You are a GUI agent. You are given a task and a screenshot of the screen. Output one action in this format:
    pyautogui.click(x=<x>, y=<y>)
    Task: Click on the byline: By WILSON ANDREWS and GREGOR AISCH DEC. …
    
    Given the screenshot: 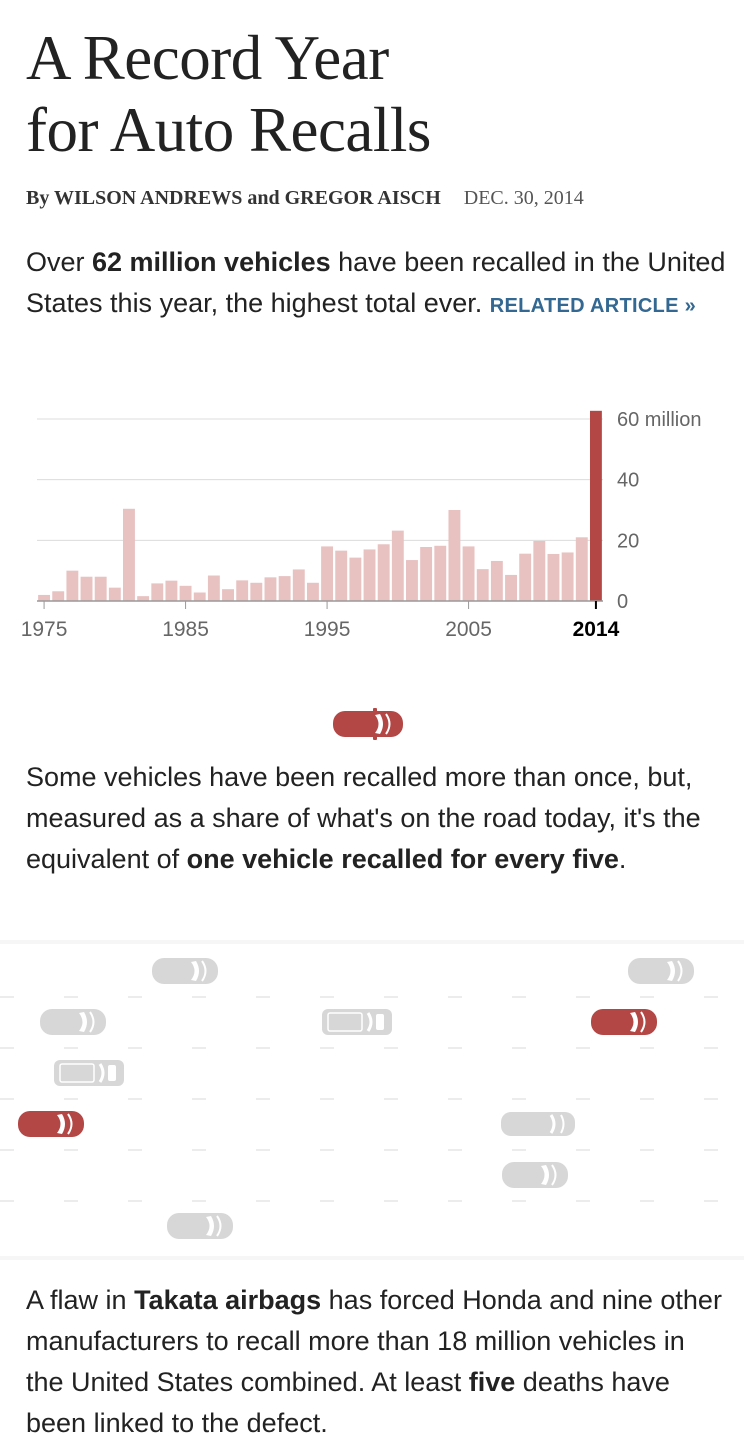 What is the action you would take?
    pyautogui.click(x=305, y=198)
    